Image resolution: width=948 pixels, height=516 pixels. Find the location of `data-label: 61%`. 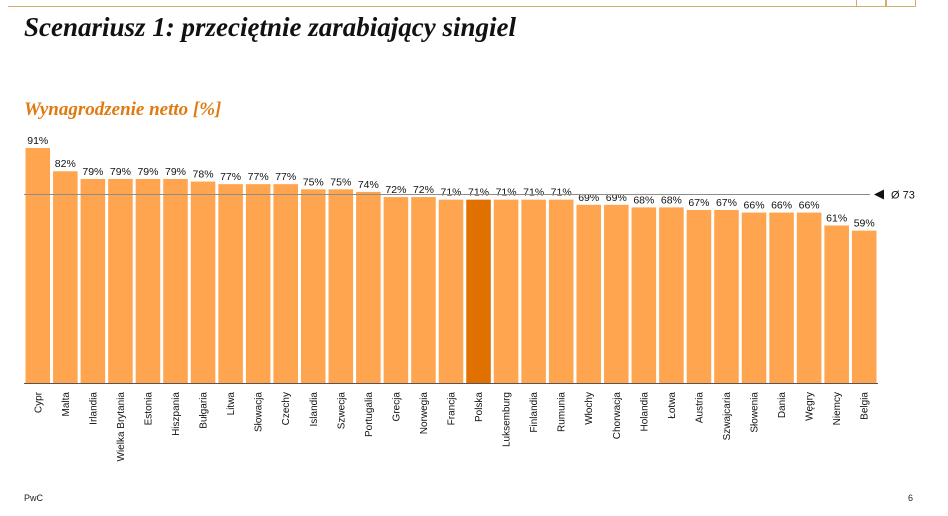

data-label: 61% is located at coordinates (836, 218).